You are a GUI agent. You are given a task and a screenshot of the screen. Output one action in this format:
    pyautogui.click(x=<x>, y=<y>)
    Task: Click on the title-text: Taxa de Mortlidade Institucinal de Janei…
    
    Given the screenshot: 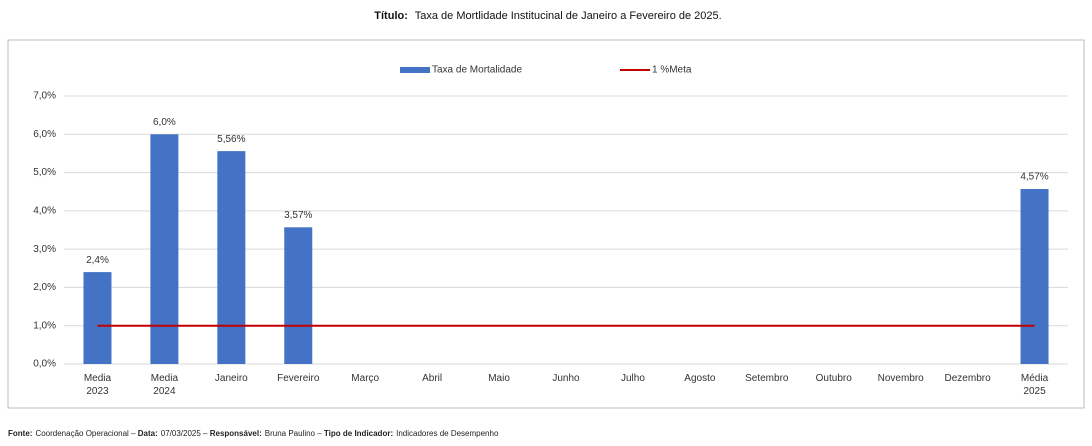 What is the action you would take?
    pyautogui.click(x=568, y=16)
    